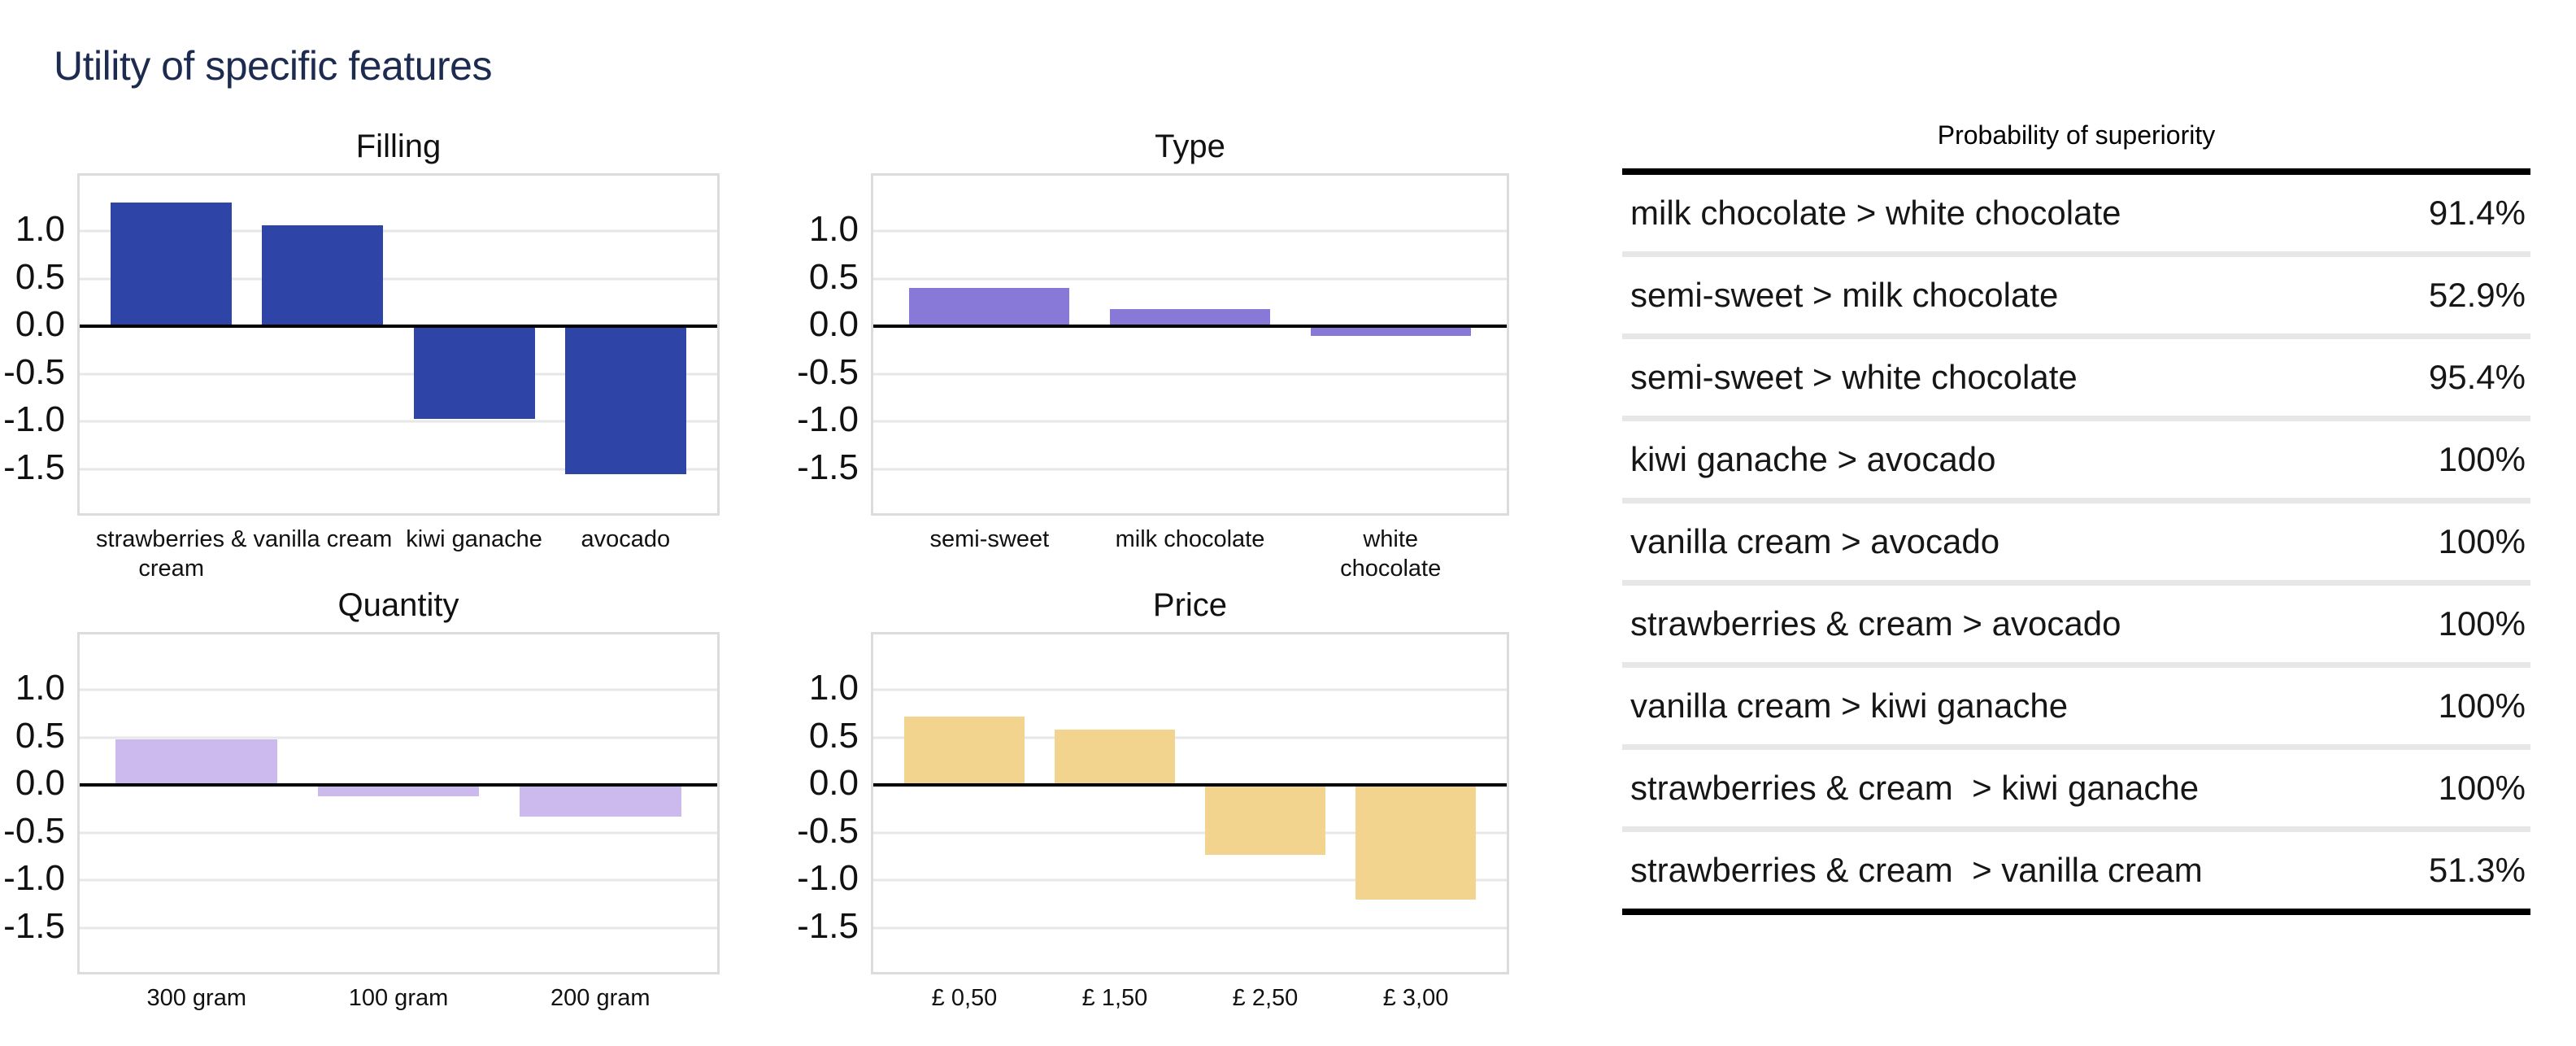 The height and width of the screenshot is (1046, 2576). What do you see at coordinates (1416, 842) in the screenshot?
I see `bar-£-3,00` at bounding box center [1416, 842].